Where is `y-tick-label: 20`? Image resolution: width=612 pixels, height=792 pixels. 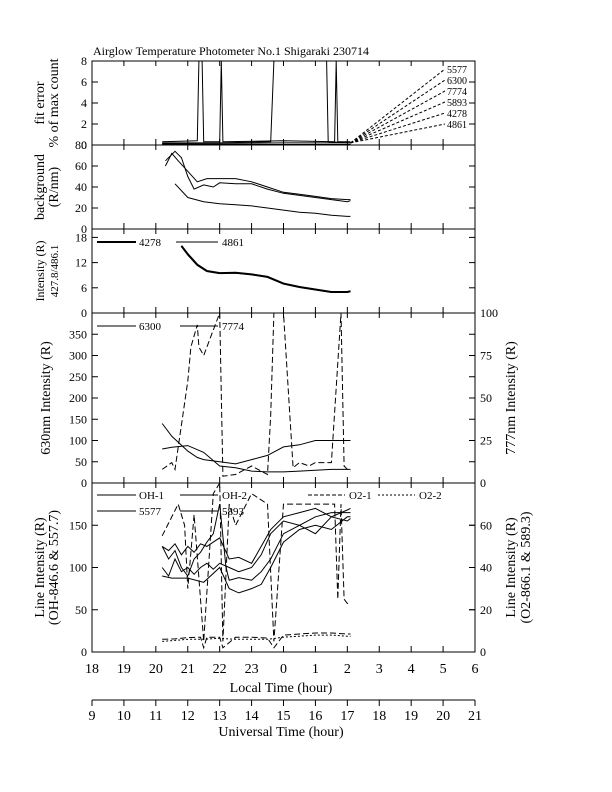 y-tick-label: 20 is located at coordinates (81, 208).